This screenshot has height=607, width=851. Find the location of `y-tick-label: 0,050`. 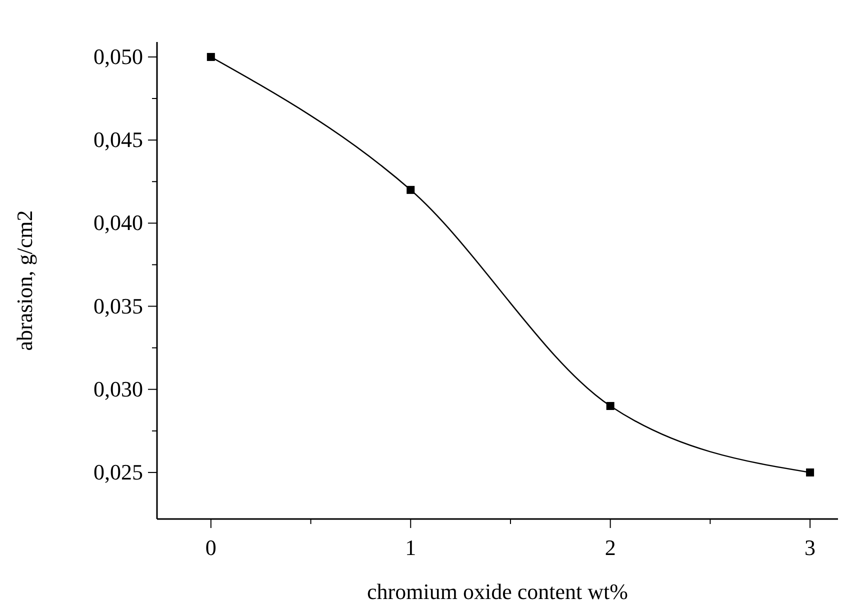

y-tick-label: 0,050 is located at coordinates (118, 56).